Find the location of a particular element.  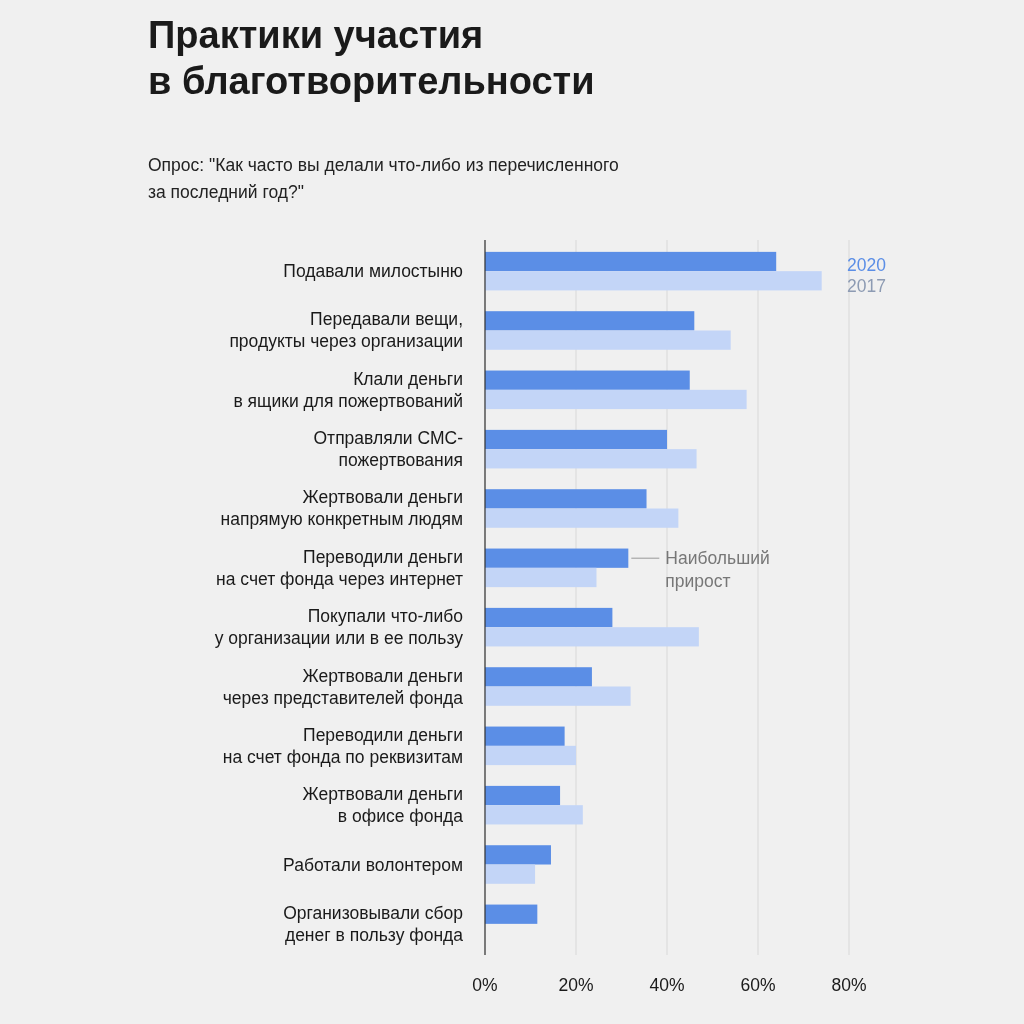

y-tick-label: Подавали милостыню is located at coordinates (373, 271).